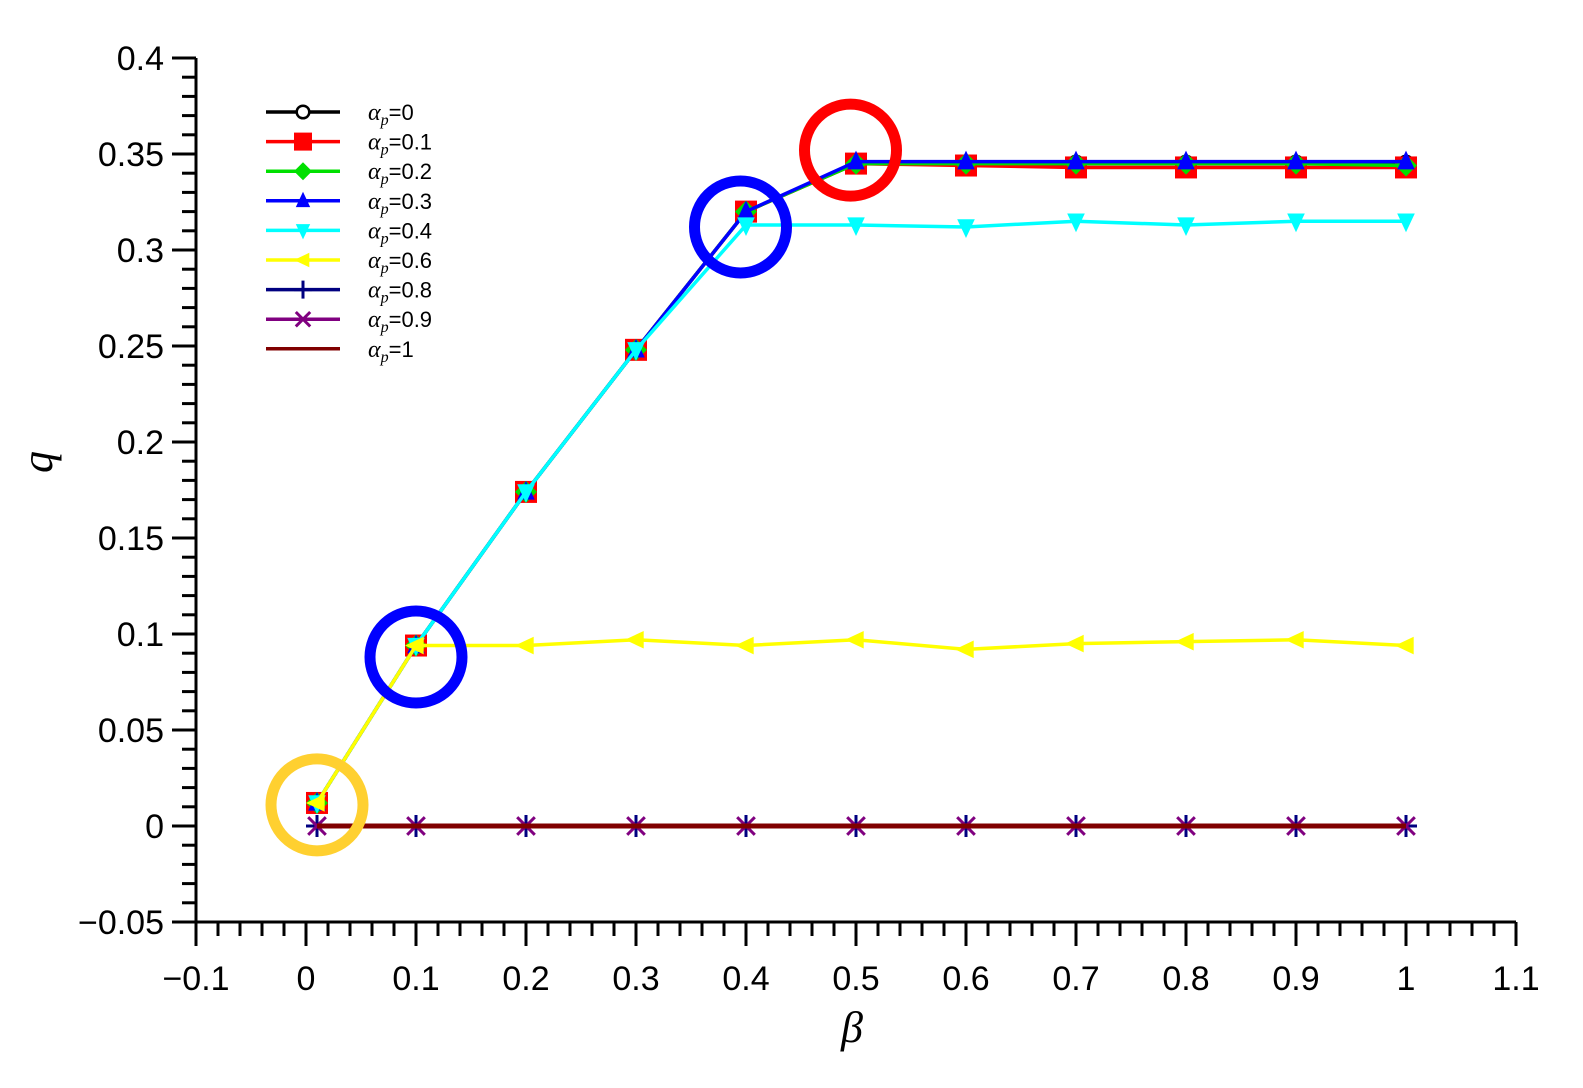  What do you see at coordinates (391, 351) in the screenshot?
I see `legend-label: αp=1` at bounding box center [391, 351].